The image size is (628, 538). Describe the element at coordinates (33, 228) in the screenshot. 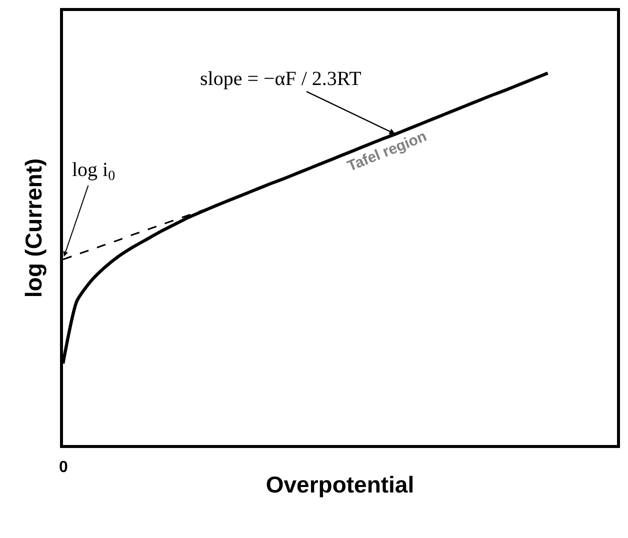

I see `y-axis-title: log (Current)` at that location.